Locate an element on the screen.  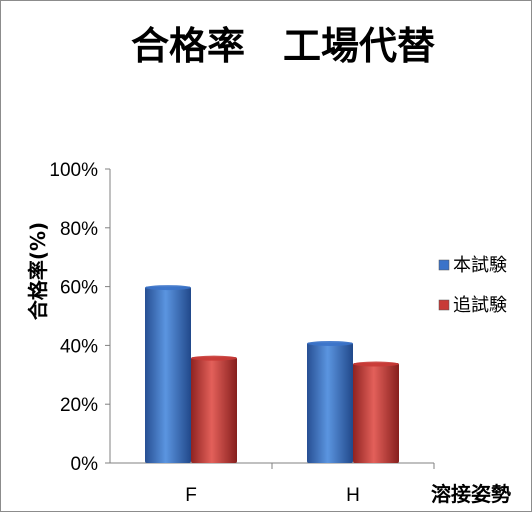
x-axis-title: 溶接姿勢 is located at coordinates (471, 494).